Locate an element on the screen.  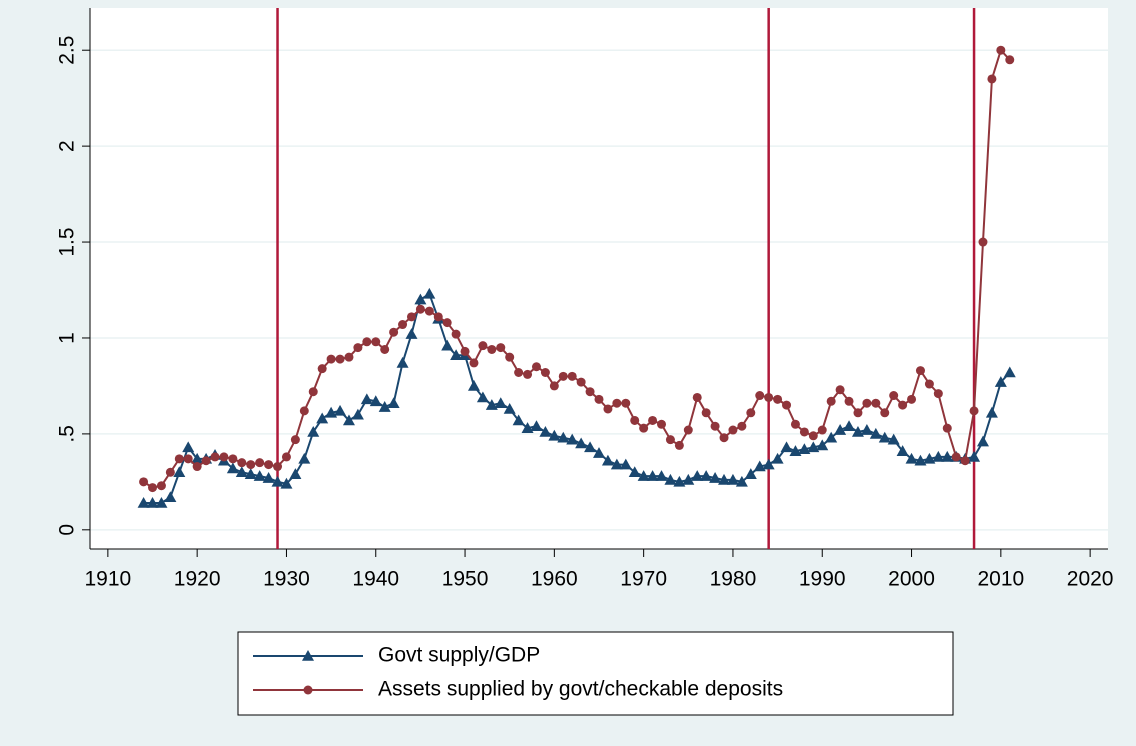
y-tick-label: 2.5 is located at coordinates (67, 50).